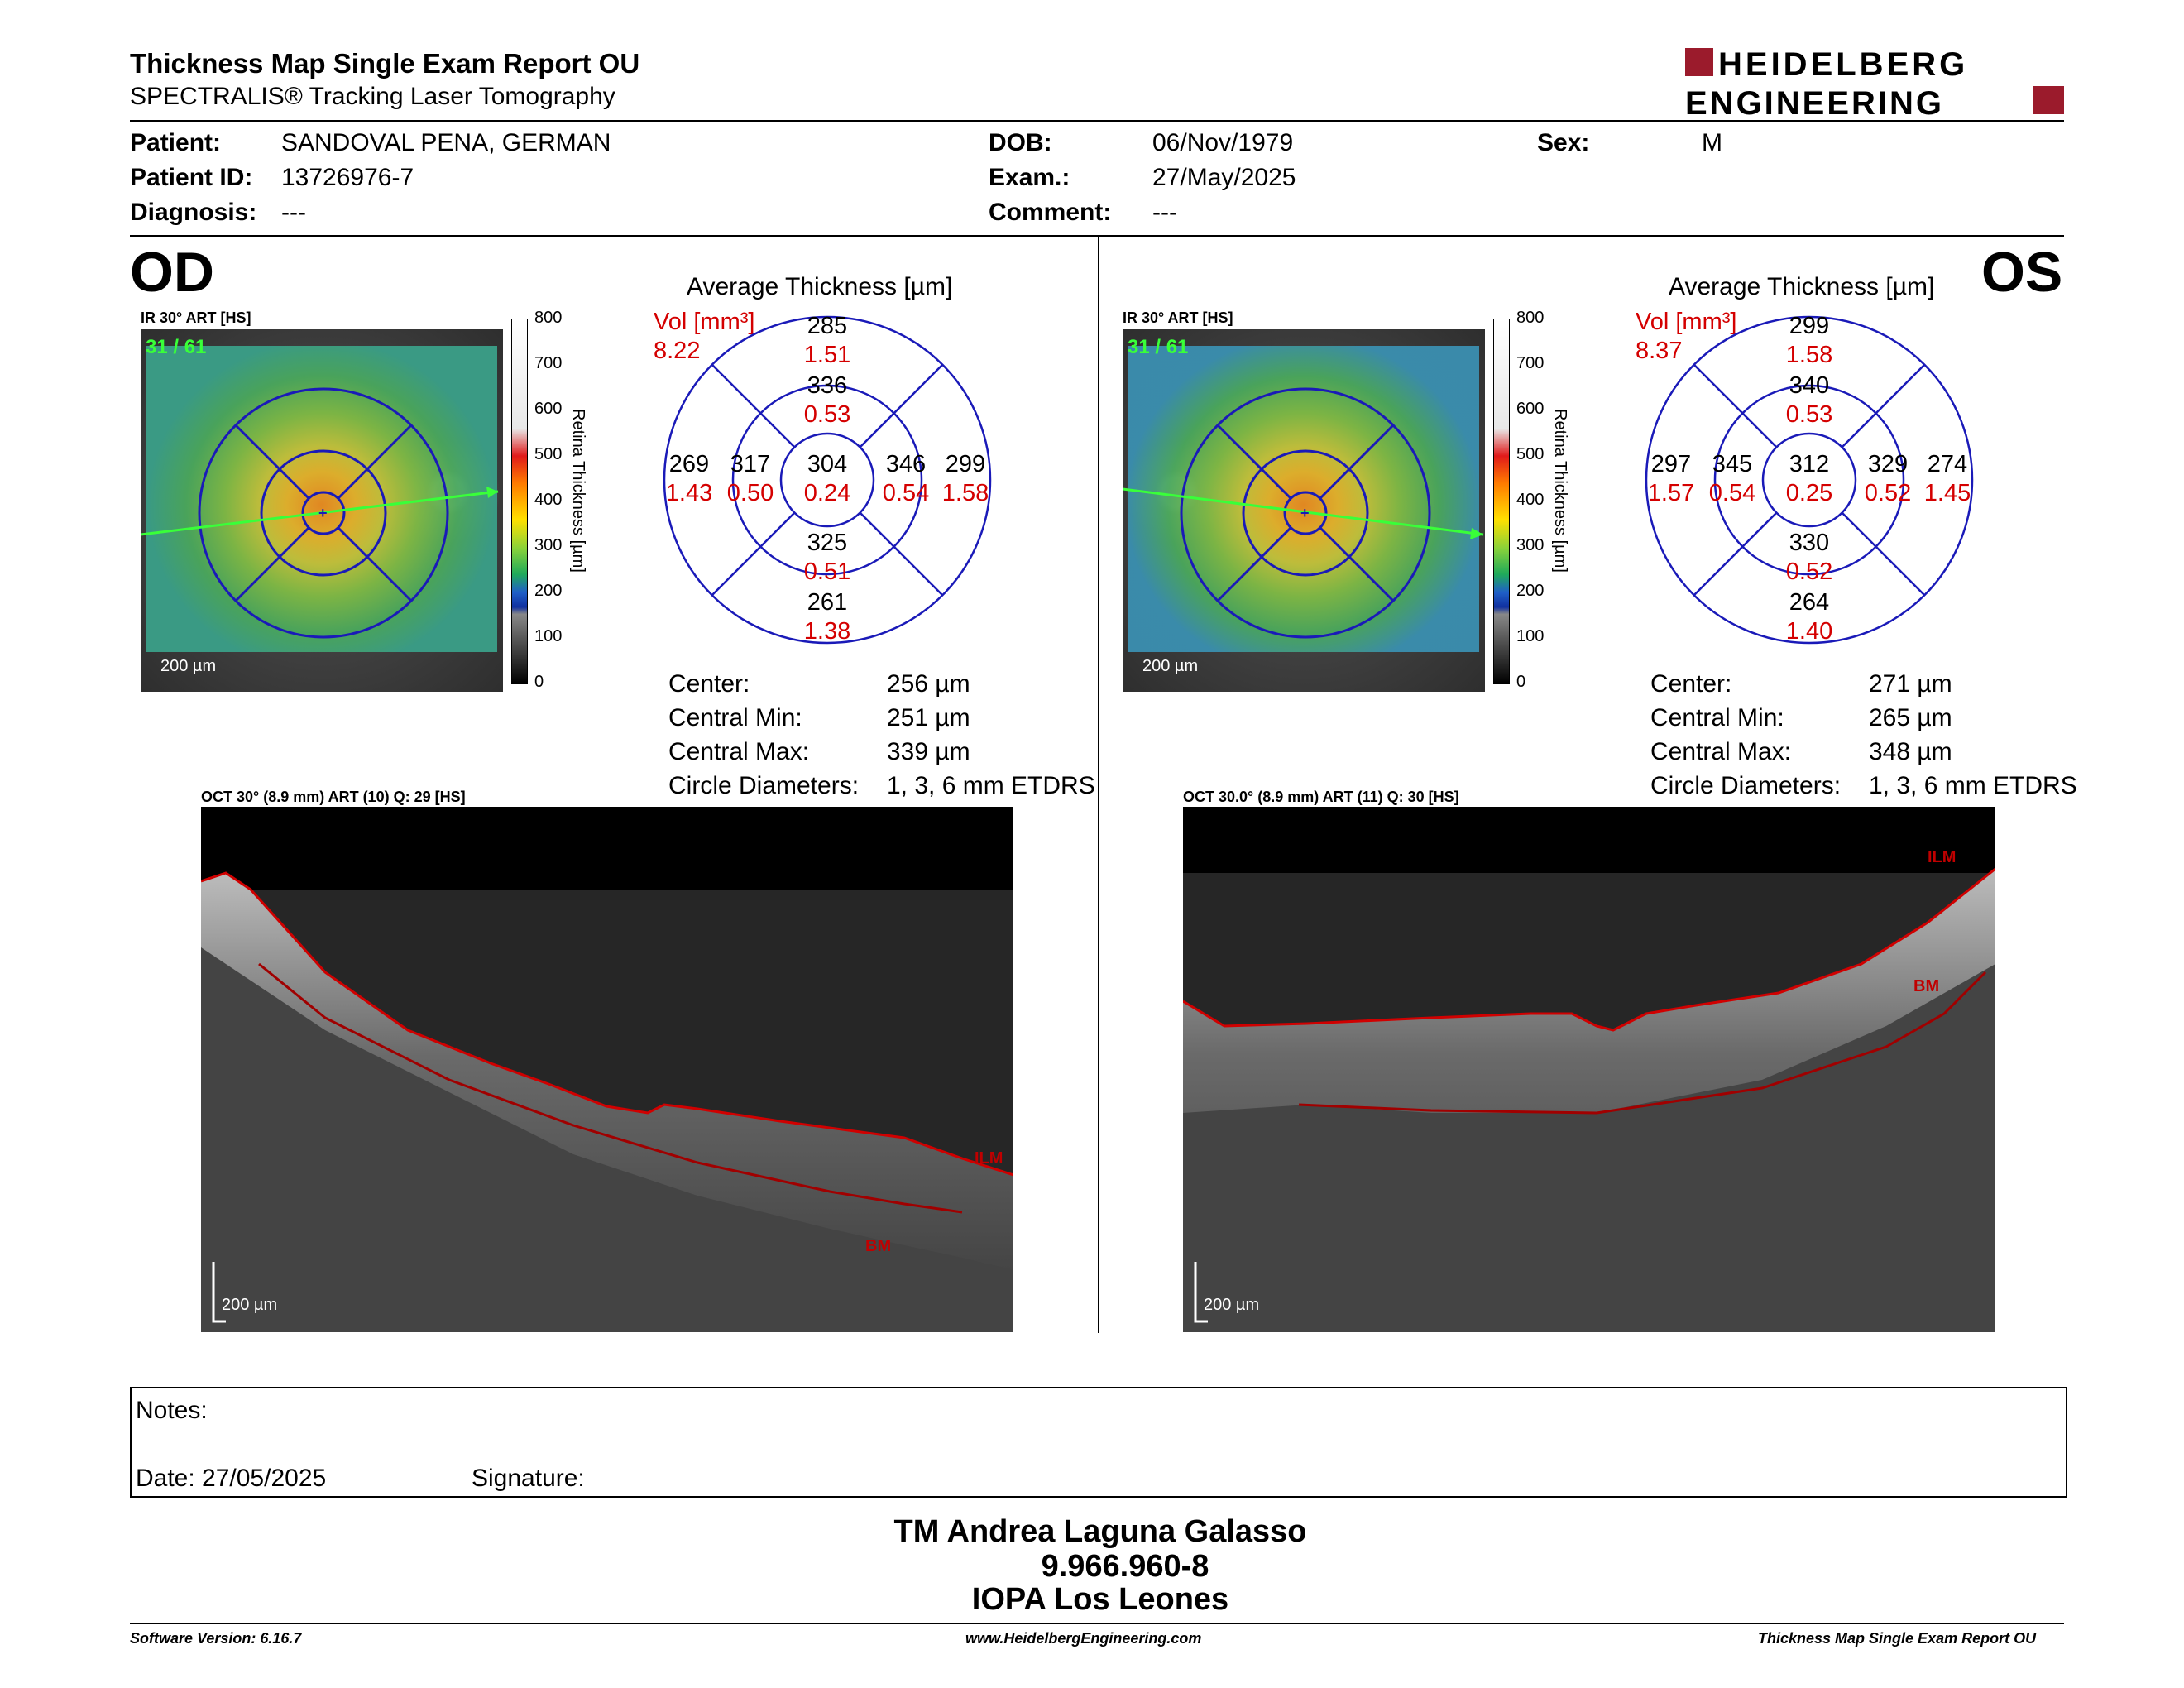 This screenshot has width=2184, height=1688. What do you see at coordinates (1097, 121) in the screenshot?
I see `header-divider` at bounding box center [1097, 121].